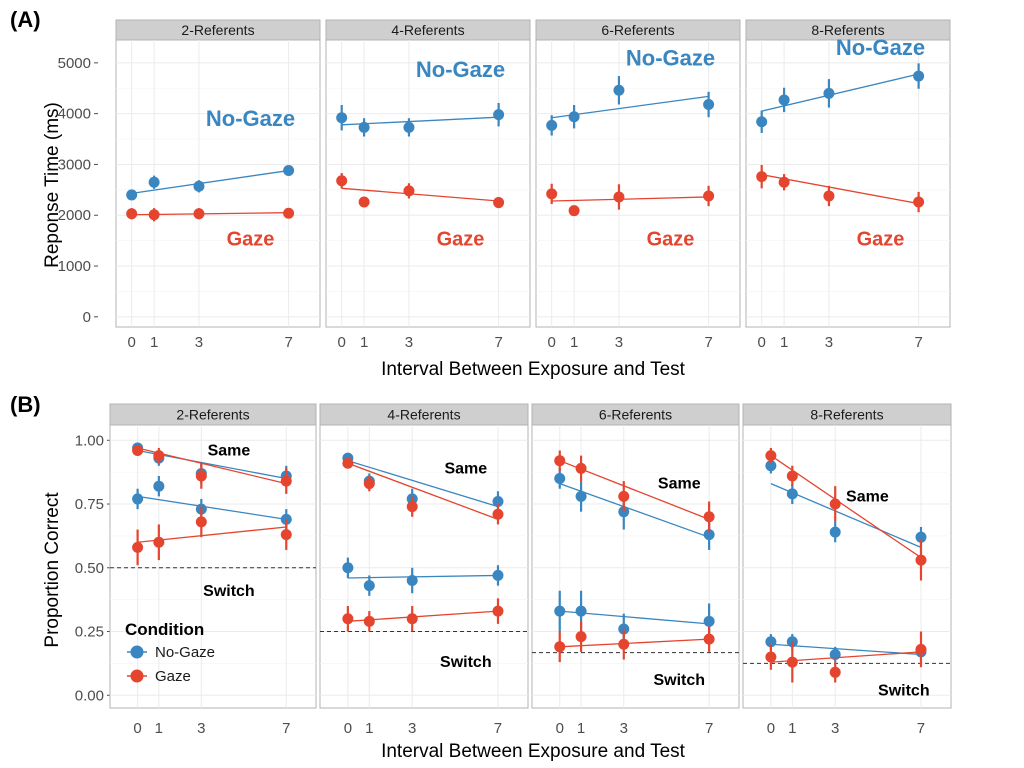 This screenshot has height=768, width=1024. Describe the element at coordinates (637, 30) in the screenshot. I see `facet-title: 6-Referents` at that location.